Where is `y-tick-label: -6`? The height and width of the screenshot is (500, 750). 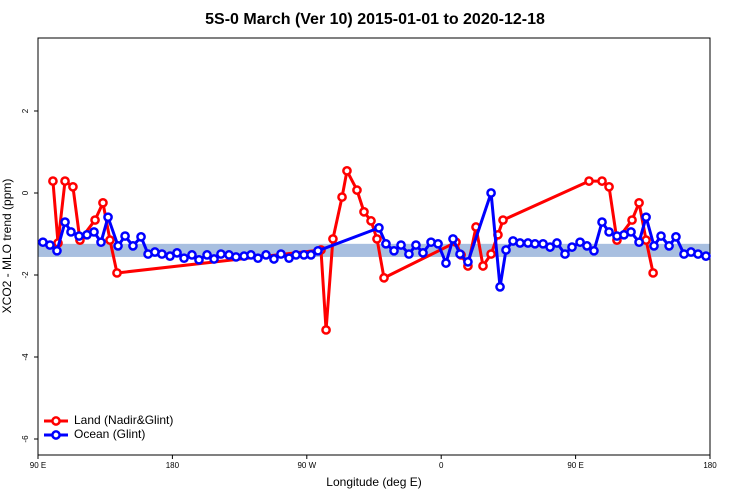
y-tick-label: -6 is located at coordinates (25, 439).